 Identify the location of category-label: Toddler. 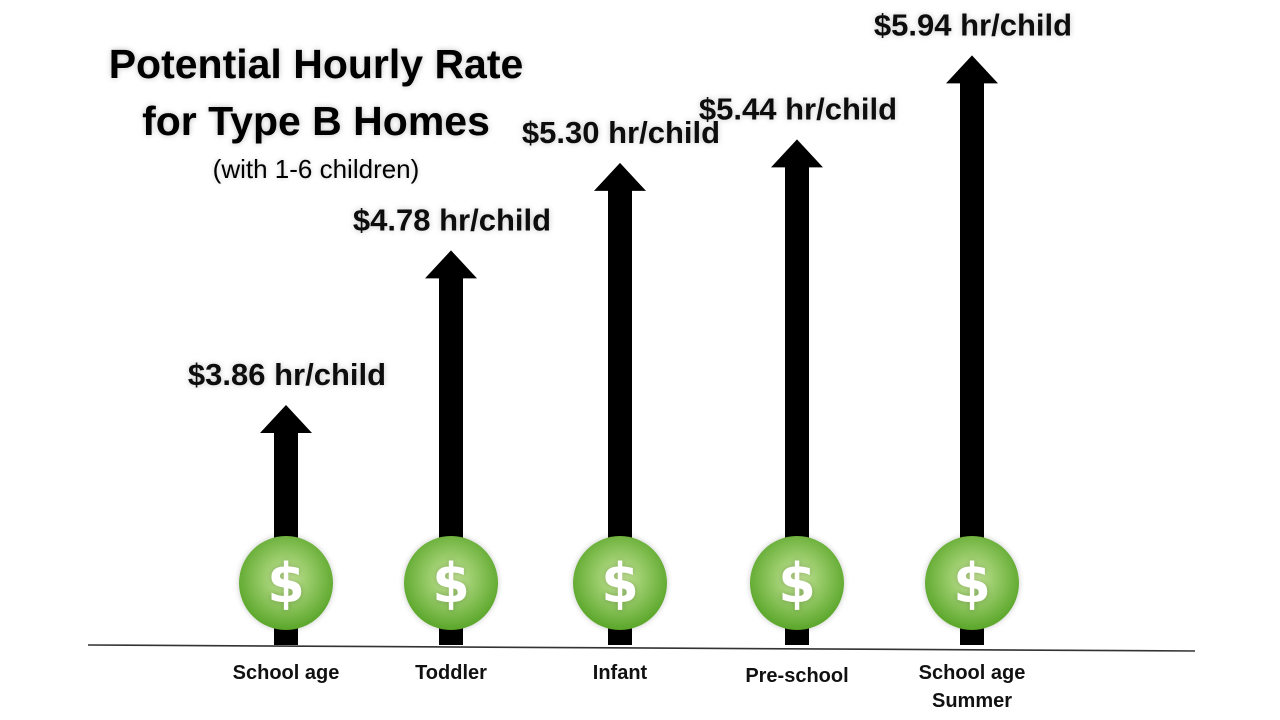
(451, 673).